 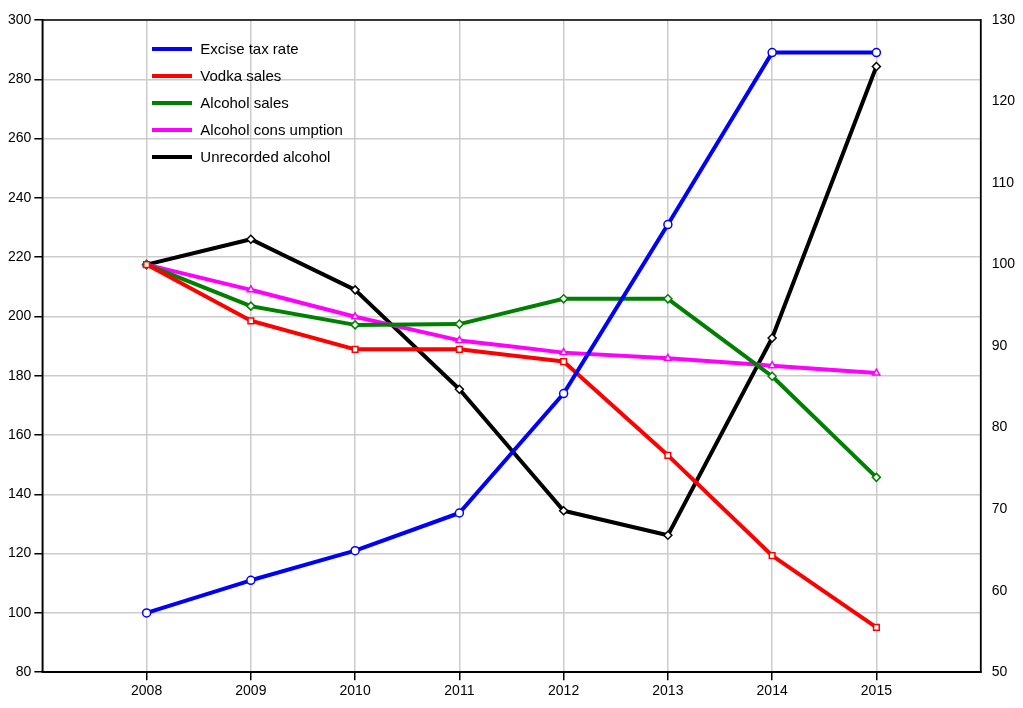 What do you see at coordinates (668, 690) in the screenshot?
I see `x-tick-label: 2013` at bounding box center [668, 690].